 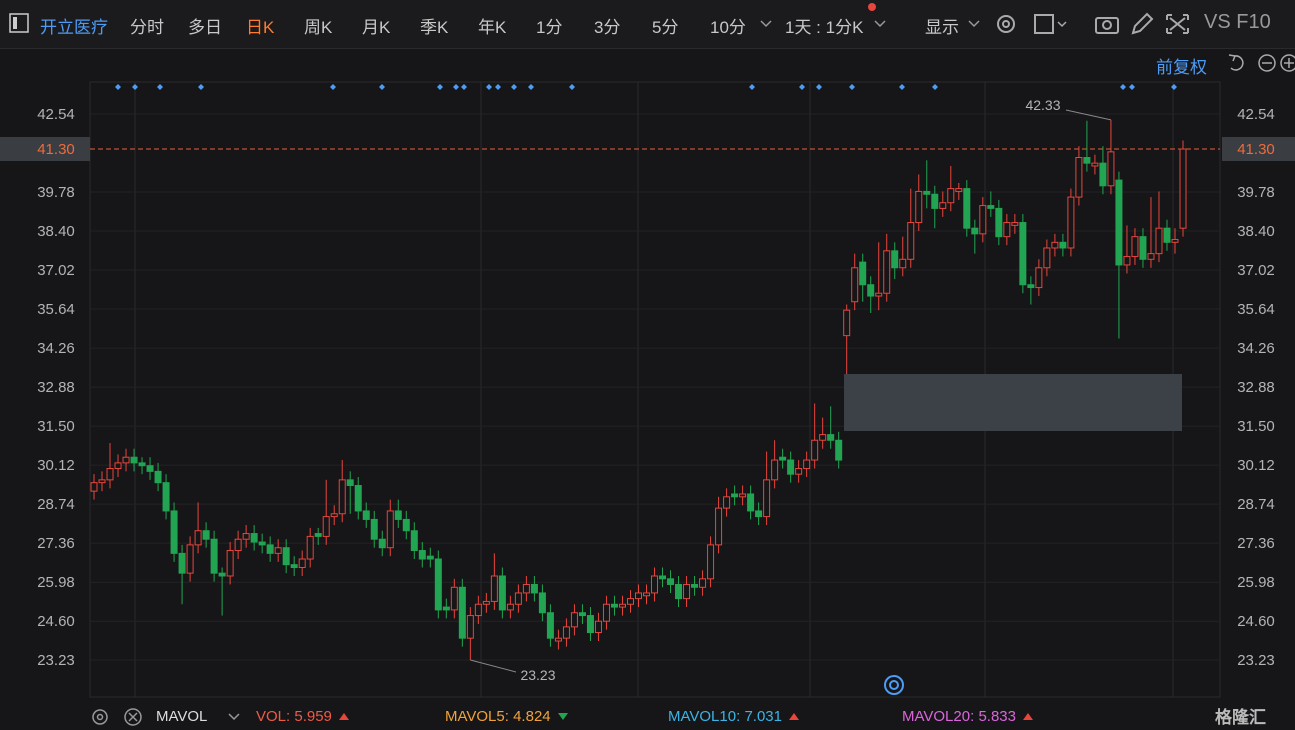 I want to click on zoom-icons, so click(x=1260, y=63).